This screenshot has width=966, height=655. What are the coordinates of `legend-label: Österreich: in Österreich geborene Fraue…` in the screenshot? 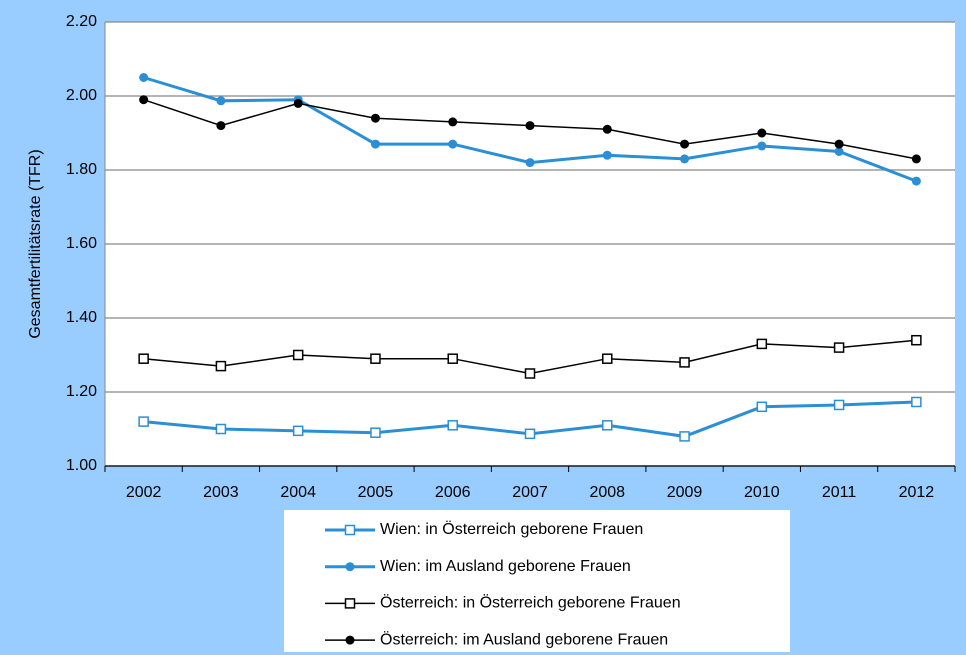 It's located at (530, 603).